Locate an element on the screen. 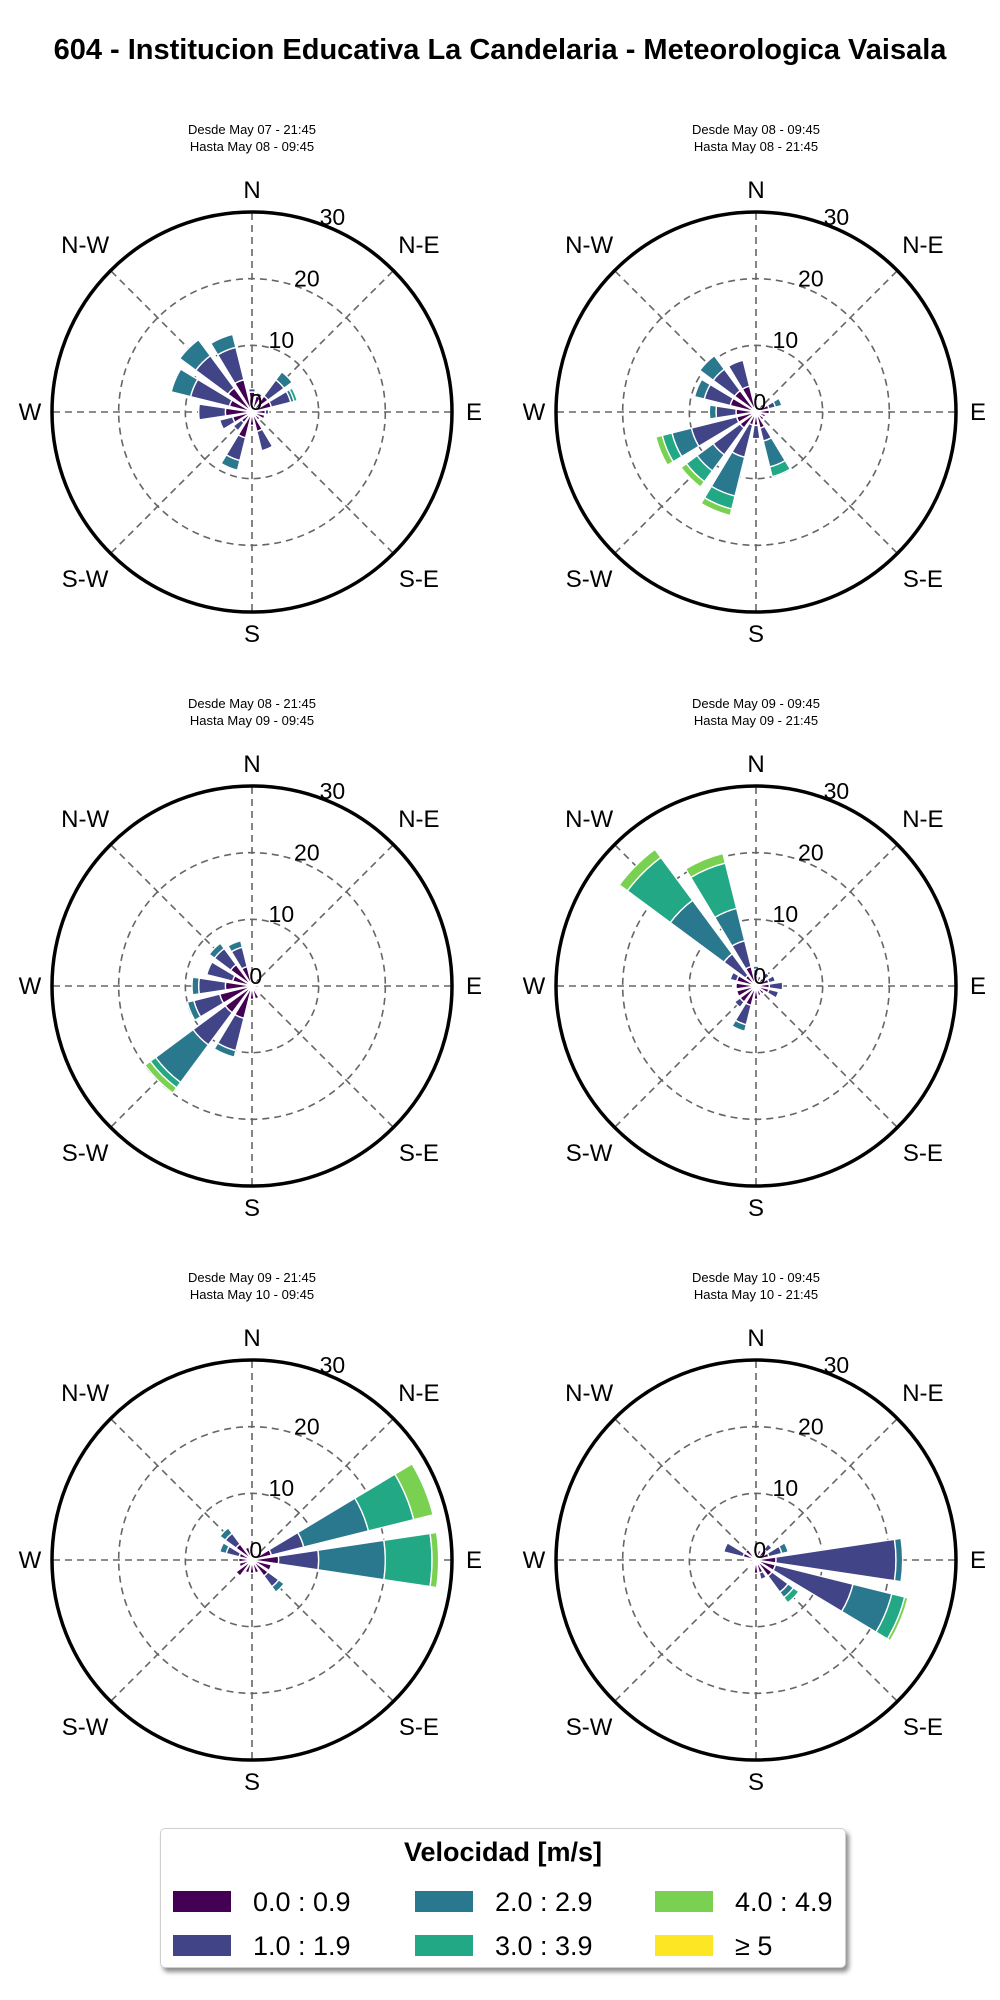 The width and height of the screenshot is (1000, 2000). legend-swatch is located at coordinates (684, 1901).